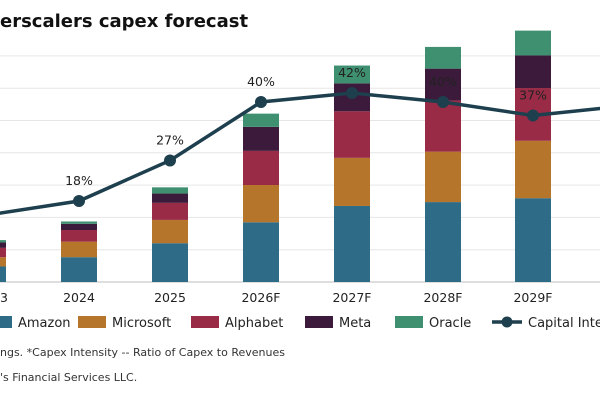 This screenshot has width=600, height=400. What do you see at coordinates (170, 297) in the screenshot?
I see `x-tick-2025: 2025` at bounding box center [170, 297].